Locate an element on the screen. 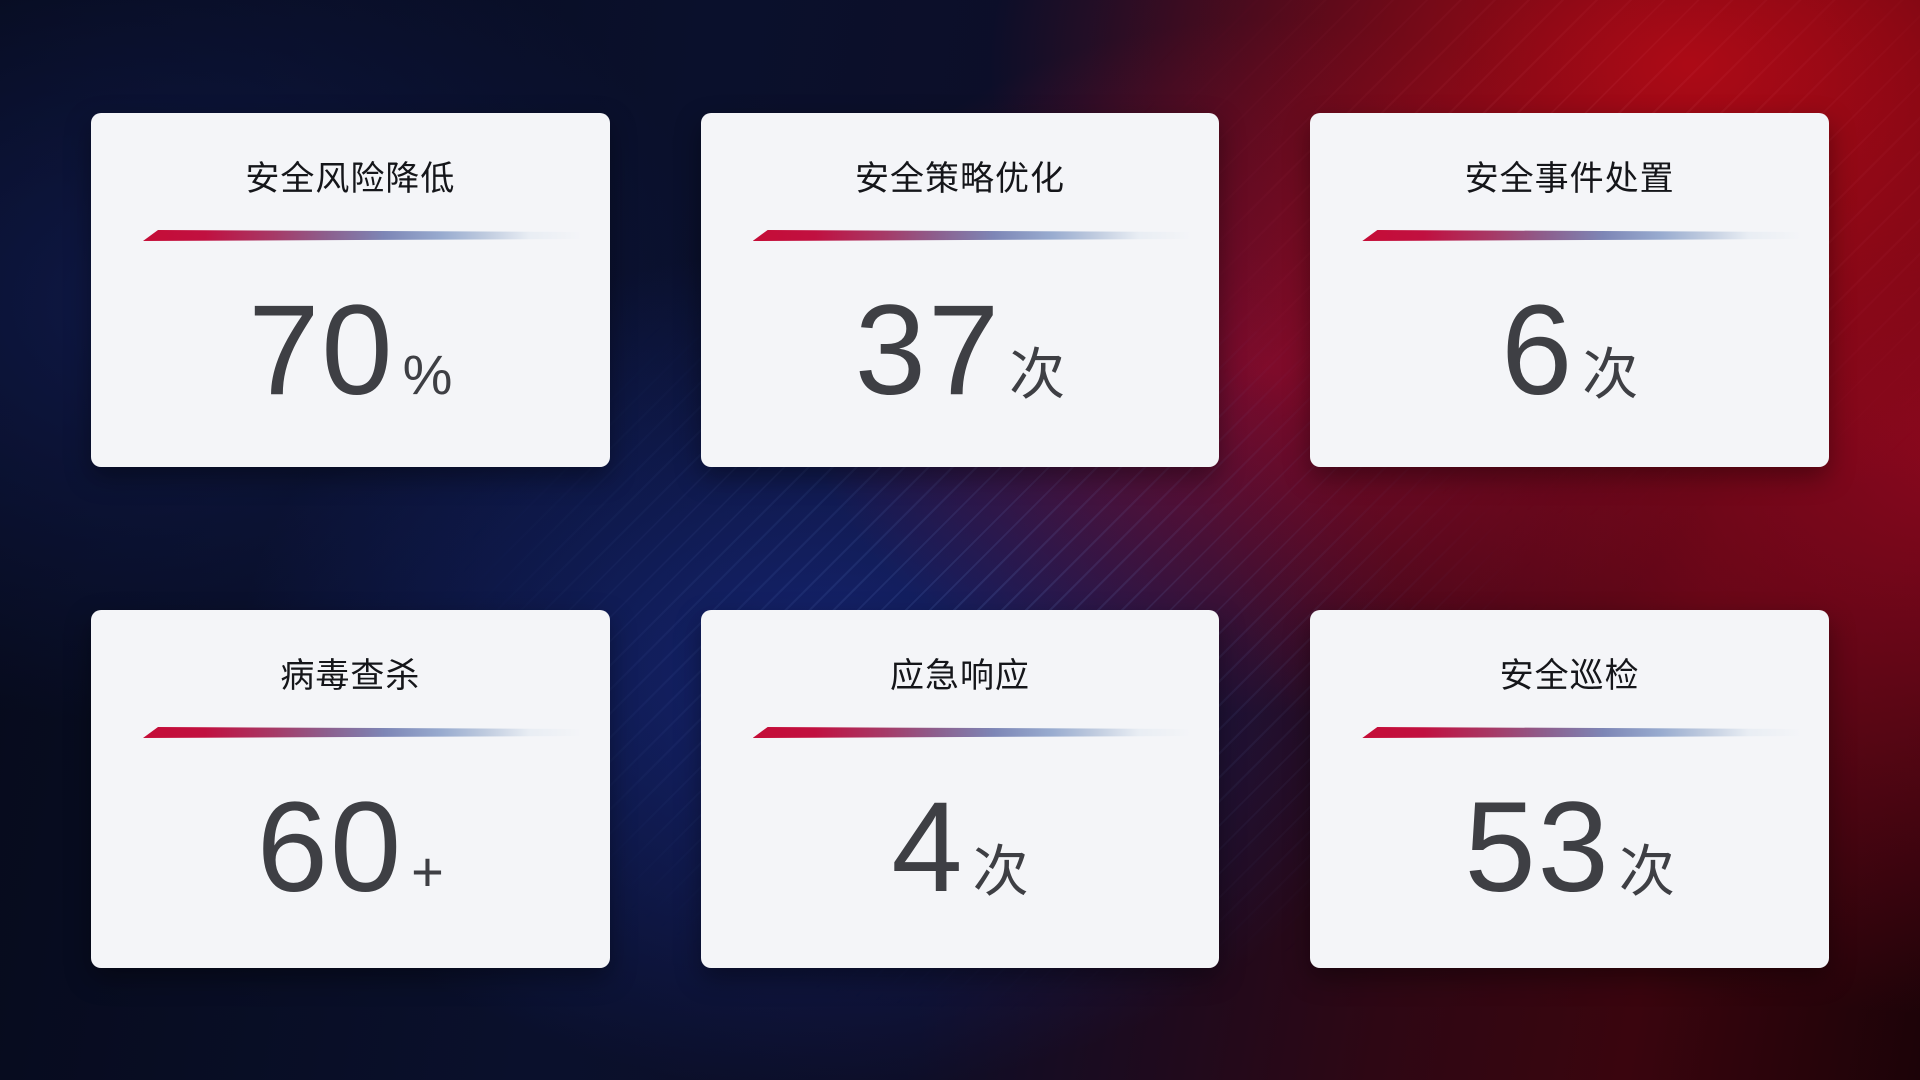  card-title: 安全风险降低 is located at coordinates (350, 179).